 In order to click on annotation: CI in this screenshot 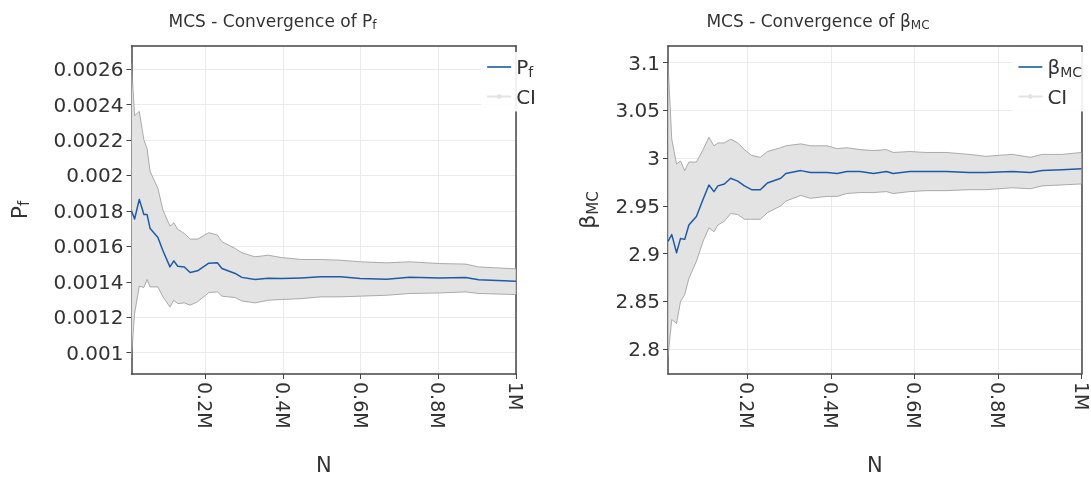, I will do `click(1057, 96)`.